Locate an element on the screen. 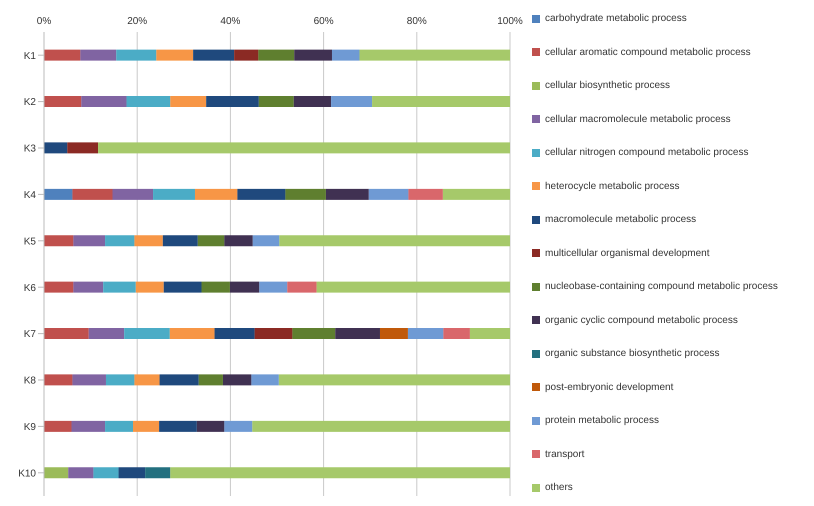  legend-label: cellular macromolecule metabolic process is located at coordinates (638, 119).